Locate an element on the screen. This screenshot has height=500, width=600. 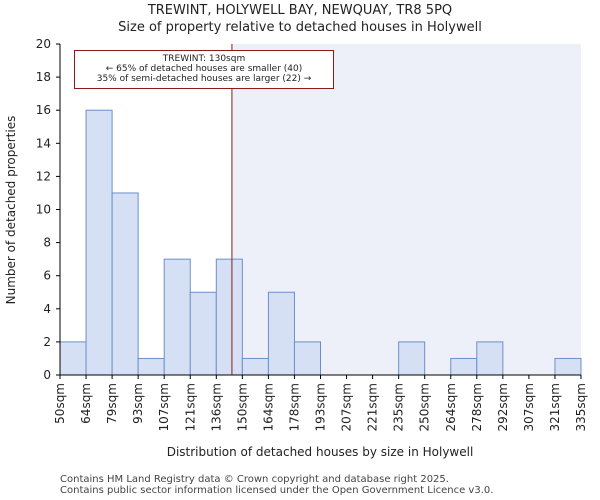
x-tick-label: 264sqm is located at coordinates (451, 407).